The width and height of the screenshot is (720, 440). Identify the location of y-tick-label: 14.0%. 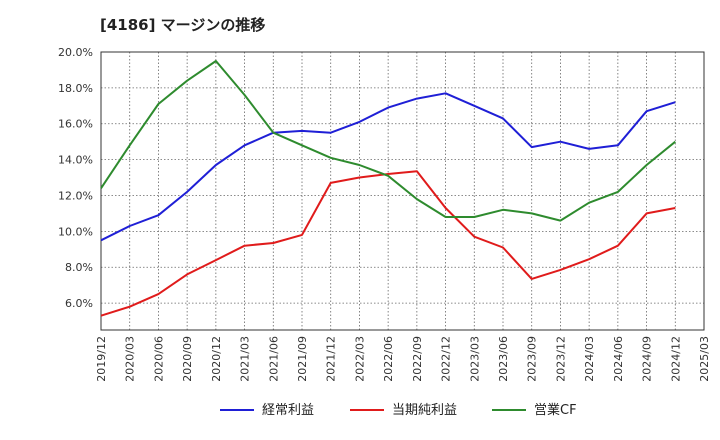
(75, 160).